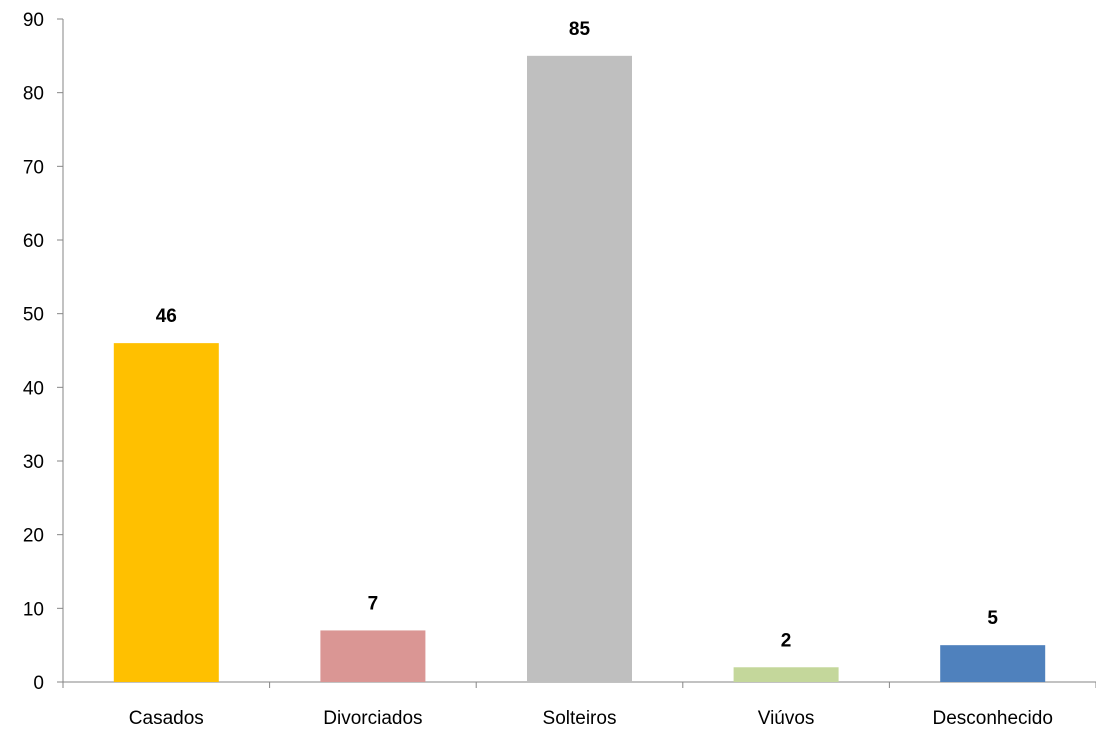 The width and height of the screenshot is (1096, 731). What do you see at coordinates (373, 603) in the screenshot?
I see `data-label: 7` at bounding box center [373, 603].